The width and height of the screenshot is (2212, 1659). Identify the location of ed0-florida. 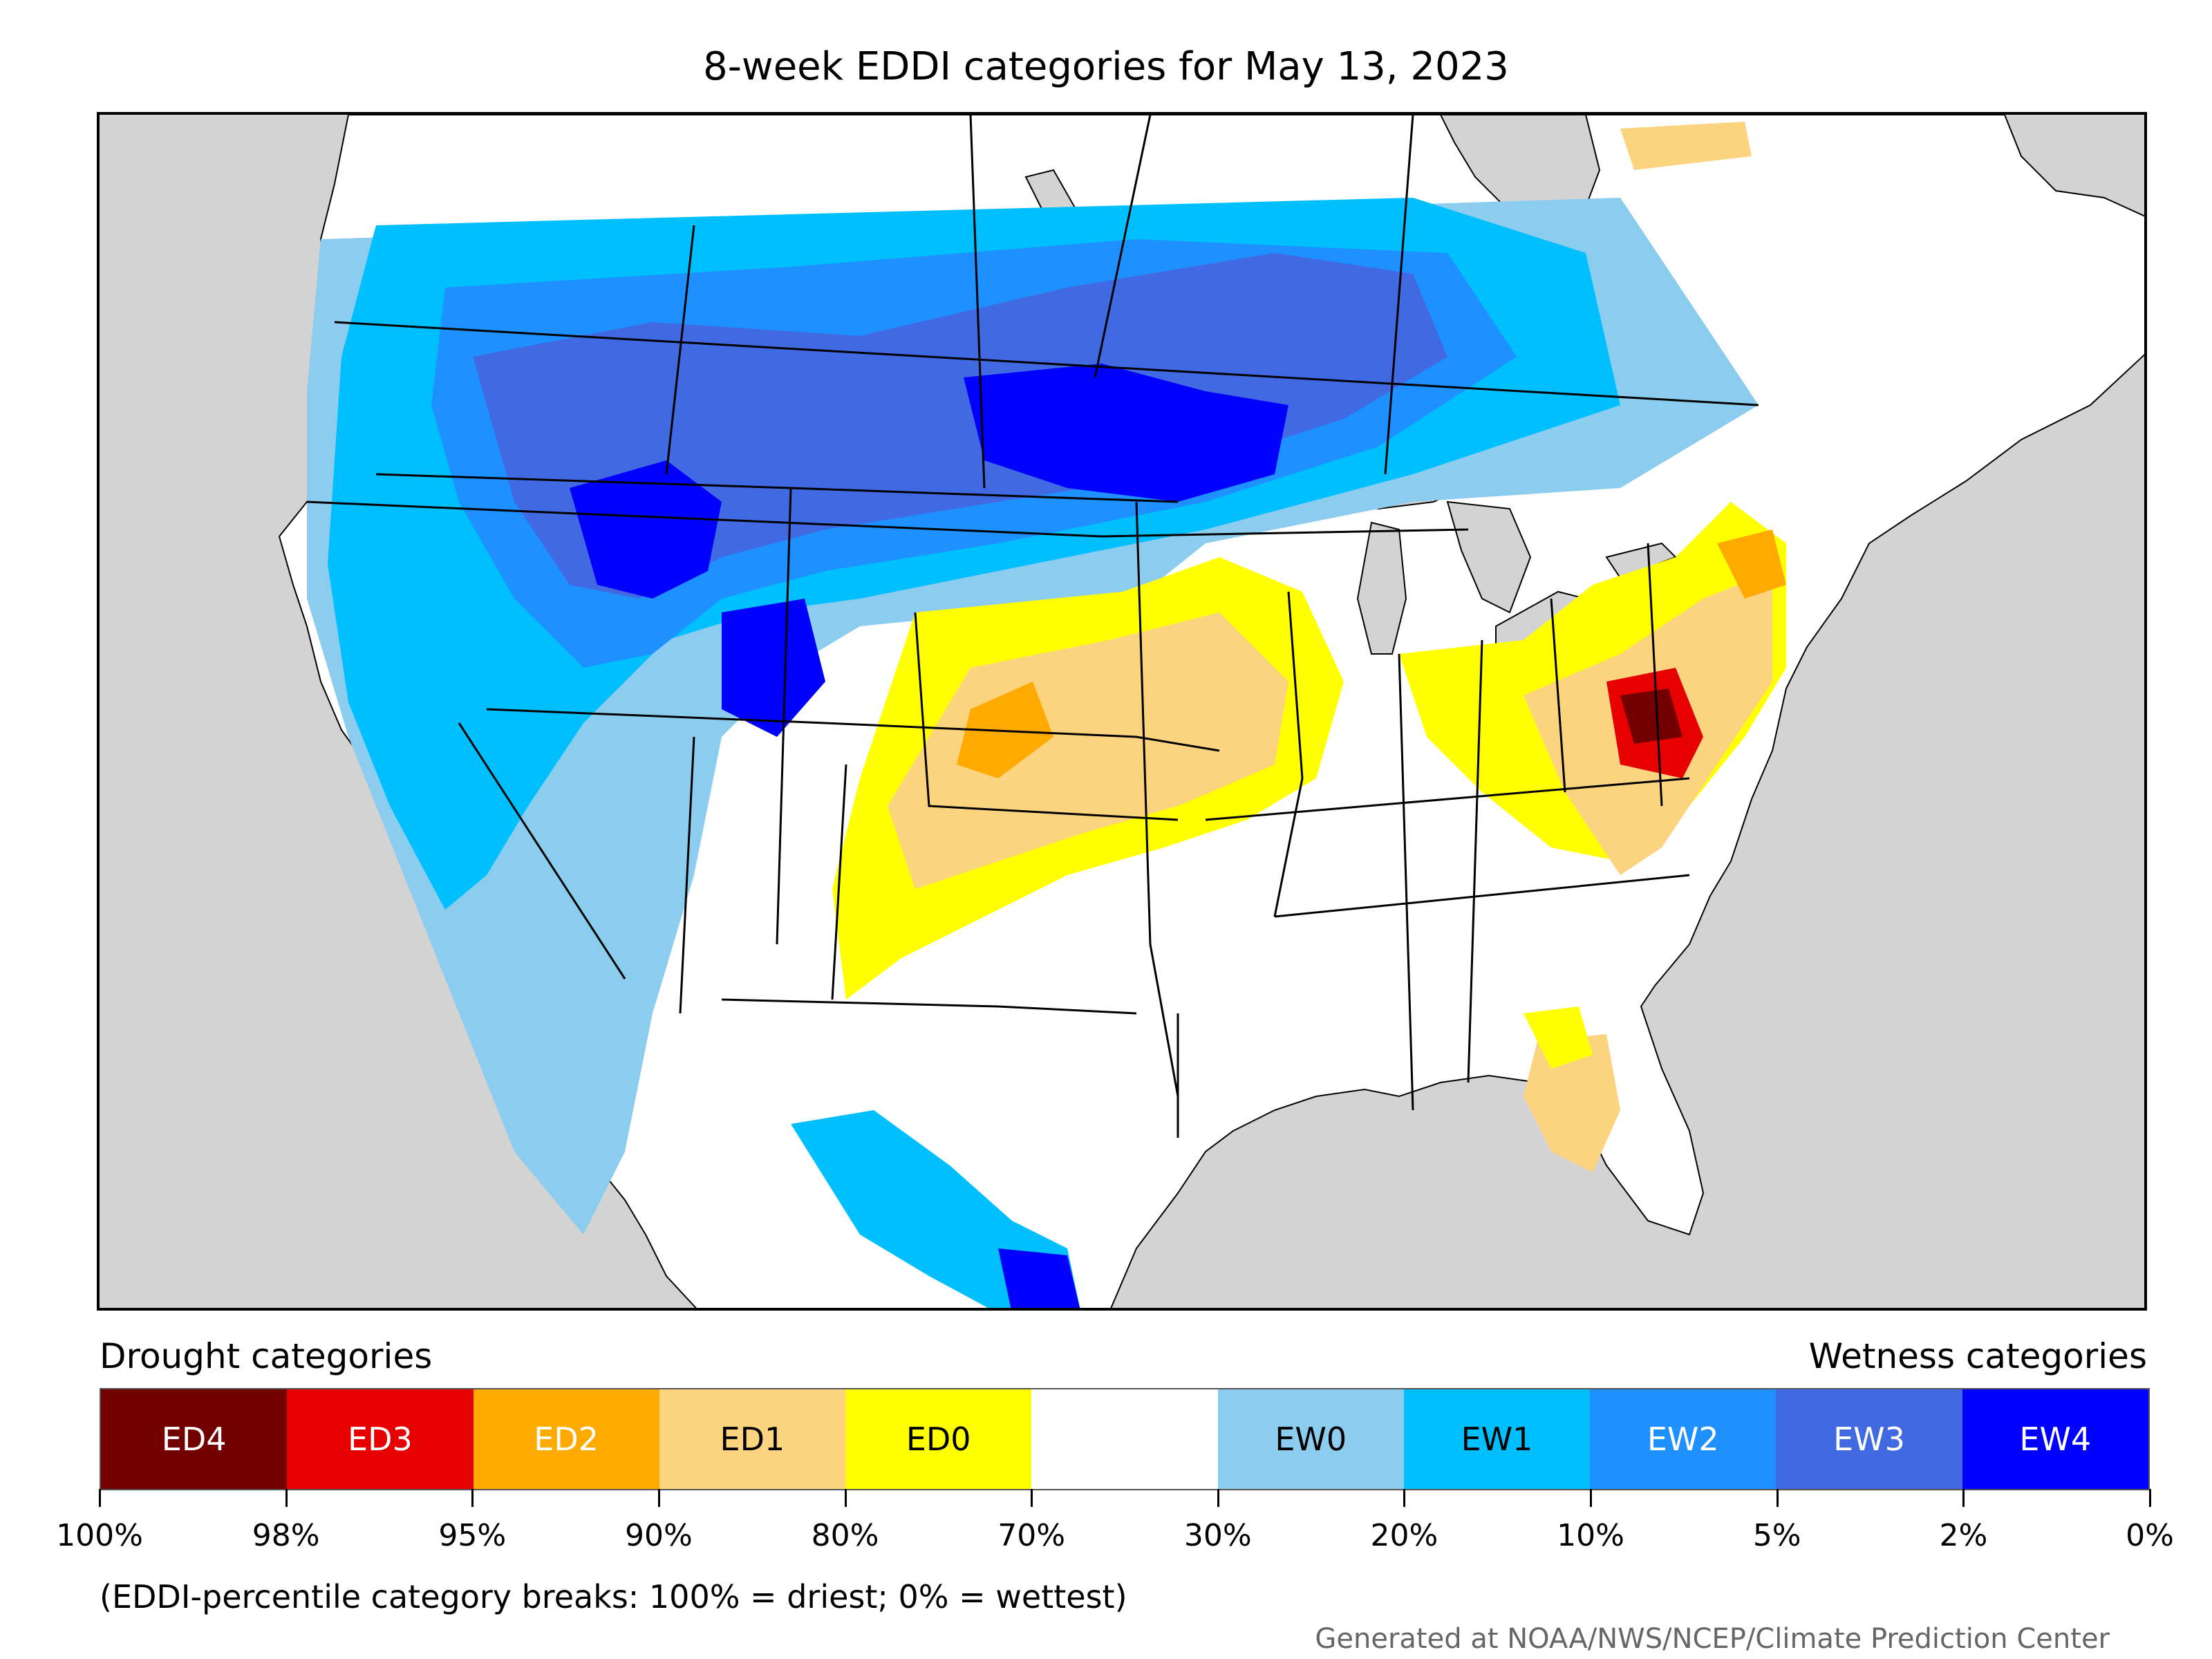
(1558, 1037).